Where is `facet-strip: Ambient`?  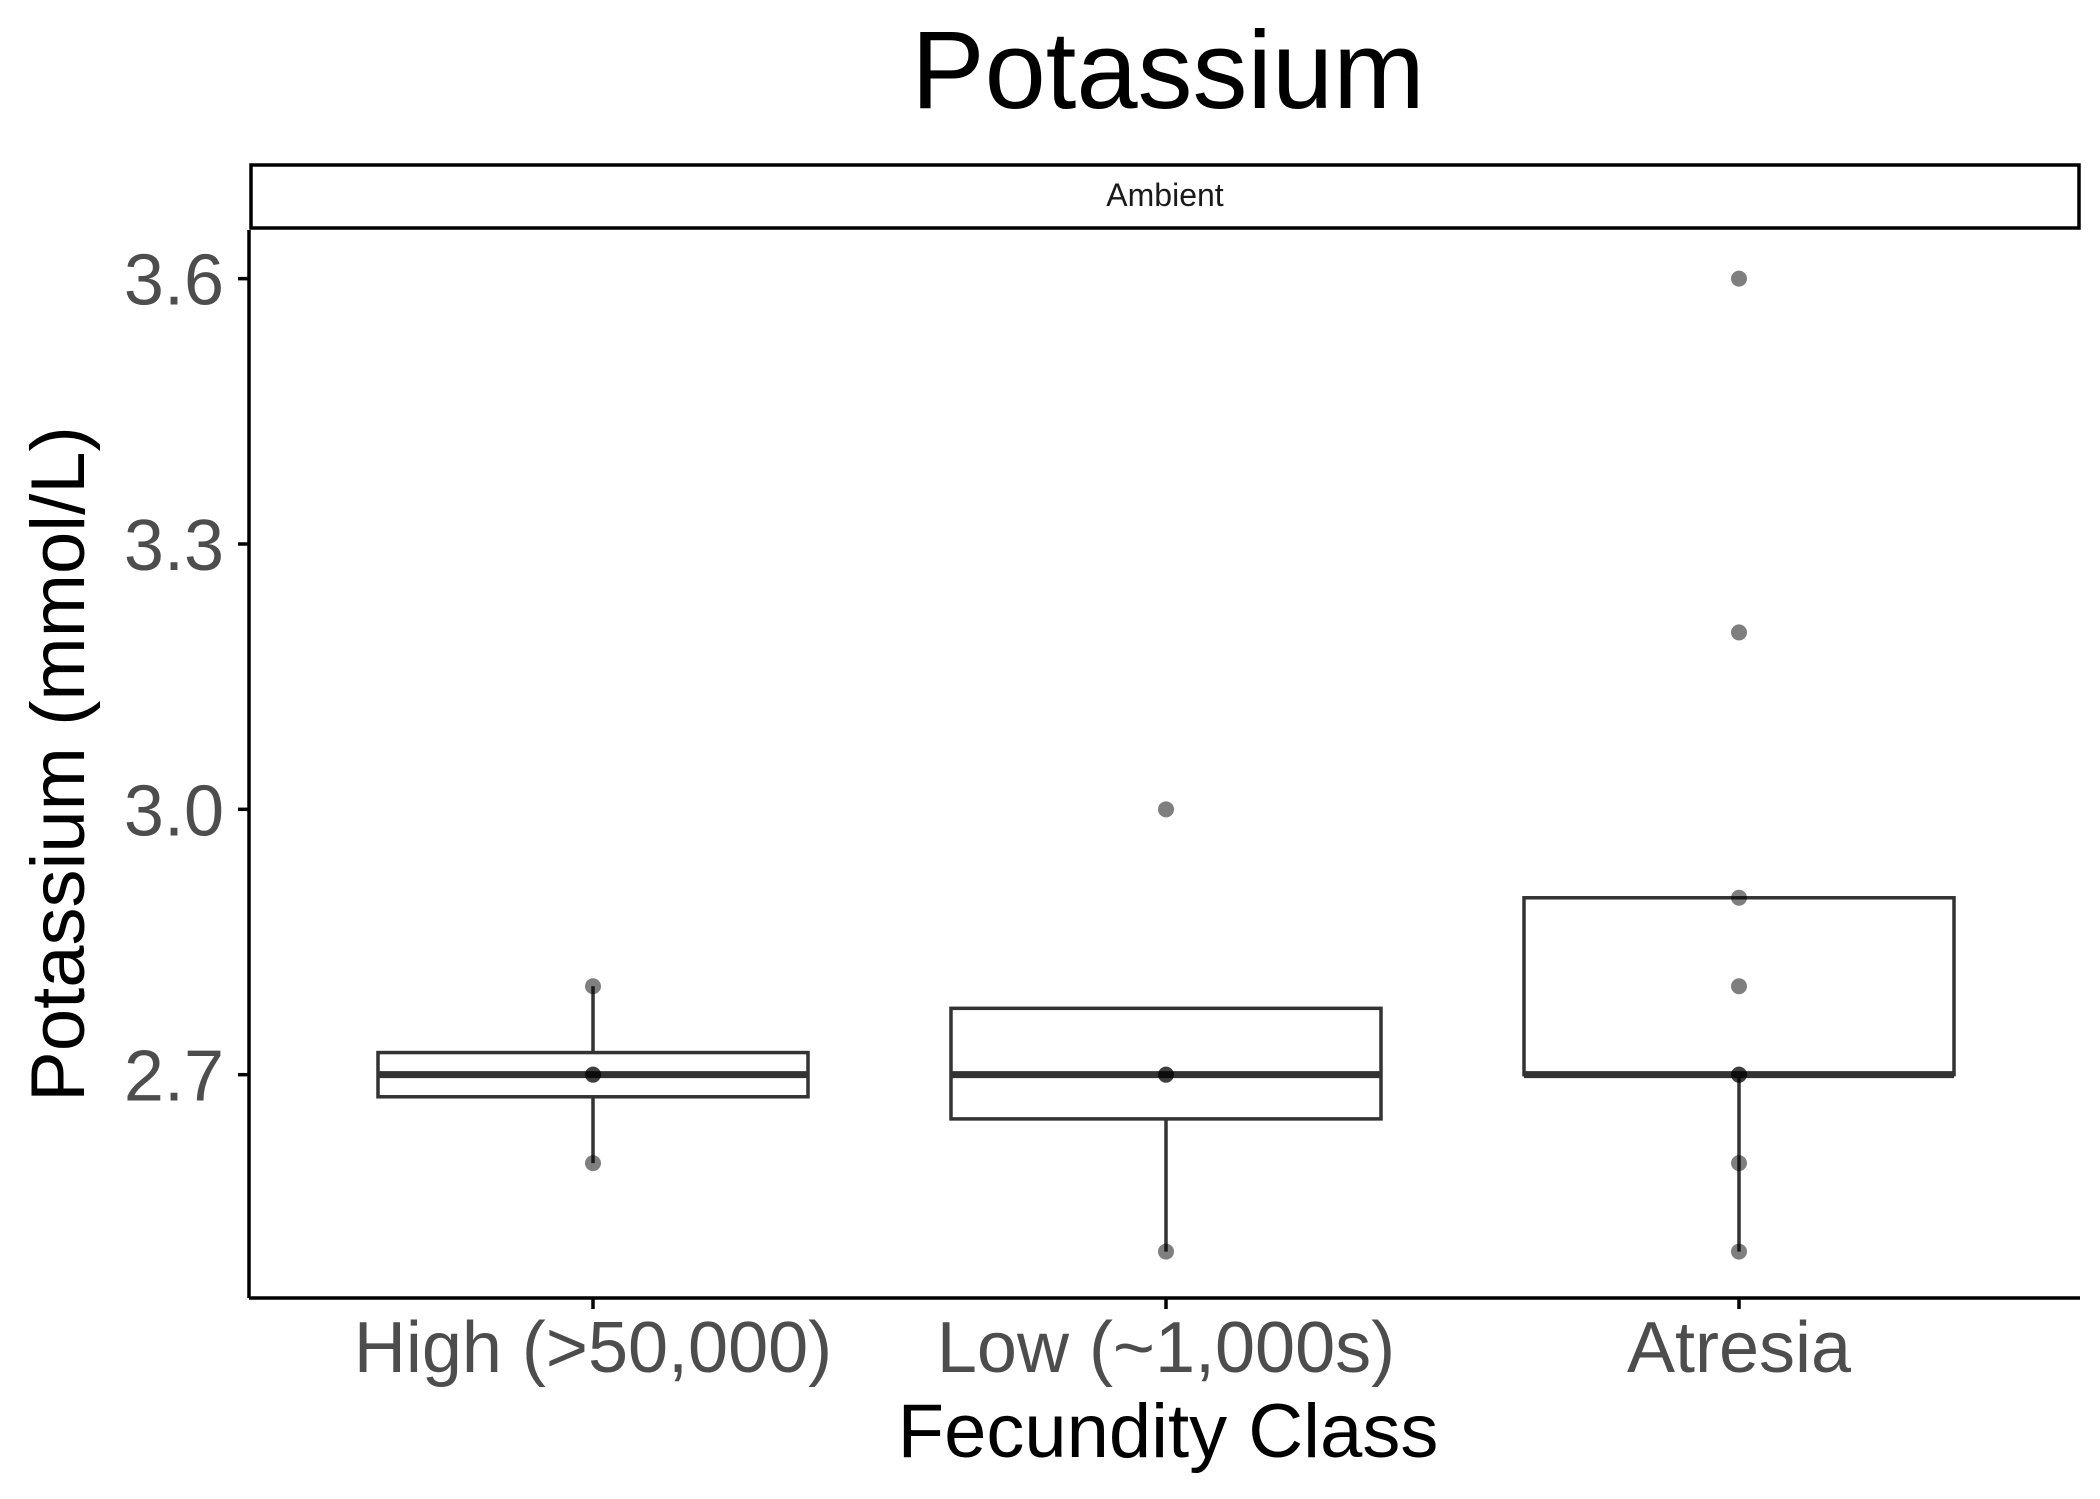
facet-strip: Ambient is located at coordinates (1165, 196).